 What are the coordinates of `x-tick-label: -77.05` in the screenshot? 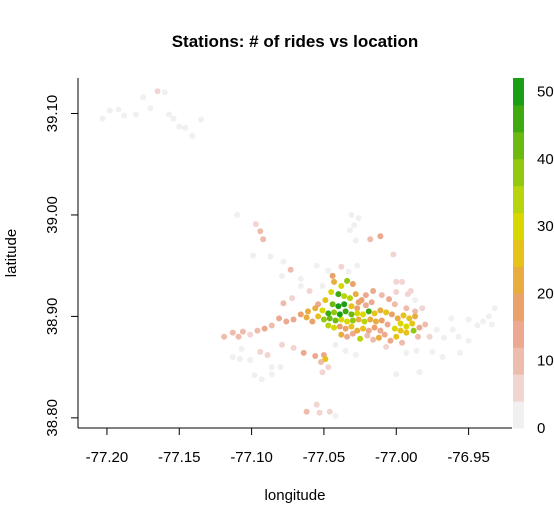 It's located at (324, 457).